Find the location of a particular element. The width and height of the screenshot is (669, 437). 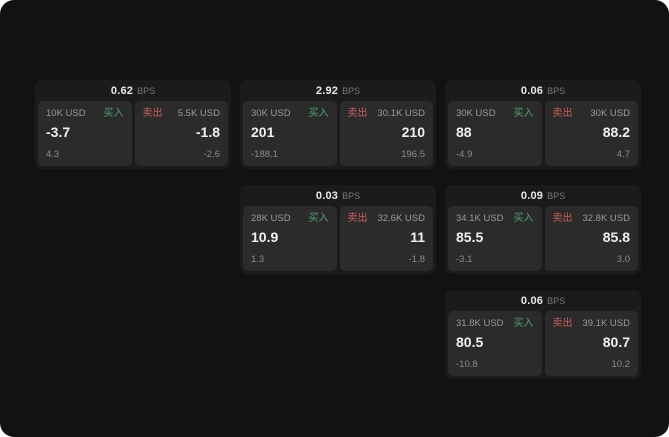

quote-panels: 28K USD 买入 10.9 1.3 卖出 32.6K USD 11 -1.8 is located at coordinates (338, 238).